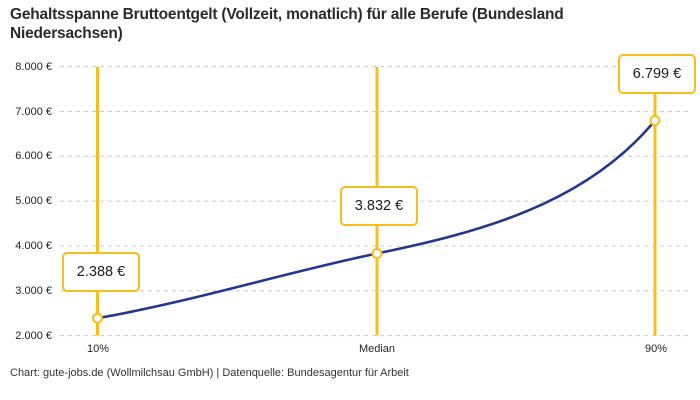  I want to click on chart-title-line2: Niedersachsen), so click(66, 33).